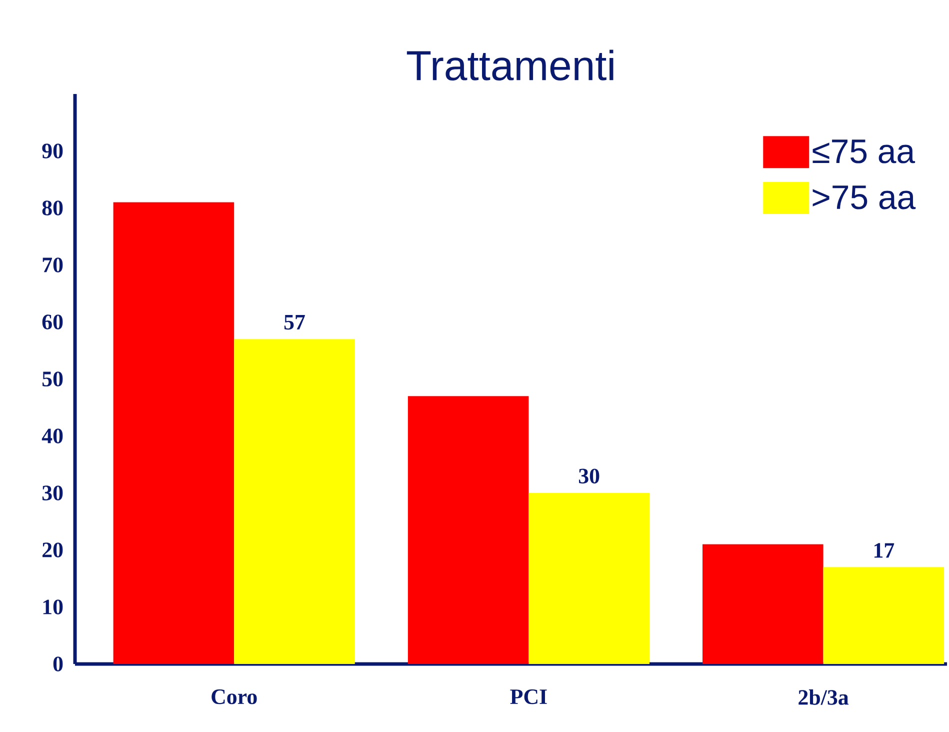 The image size is (949, 732). I want to click on data-label: 30, so click(589, 476).